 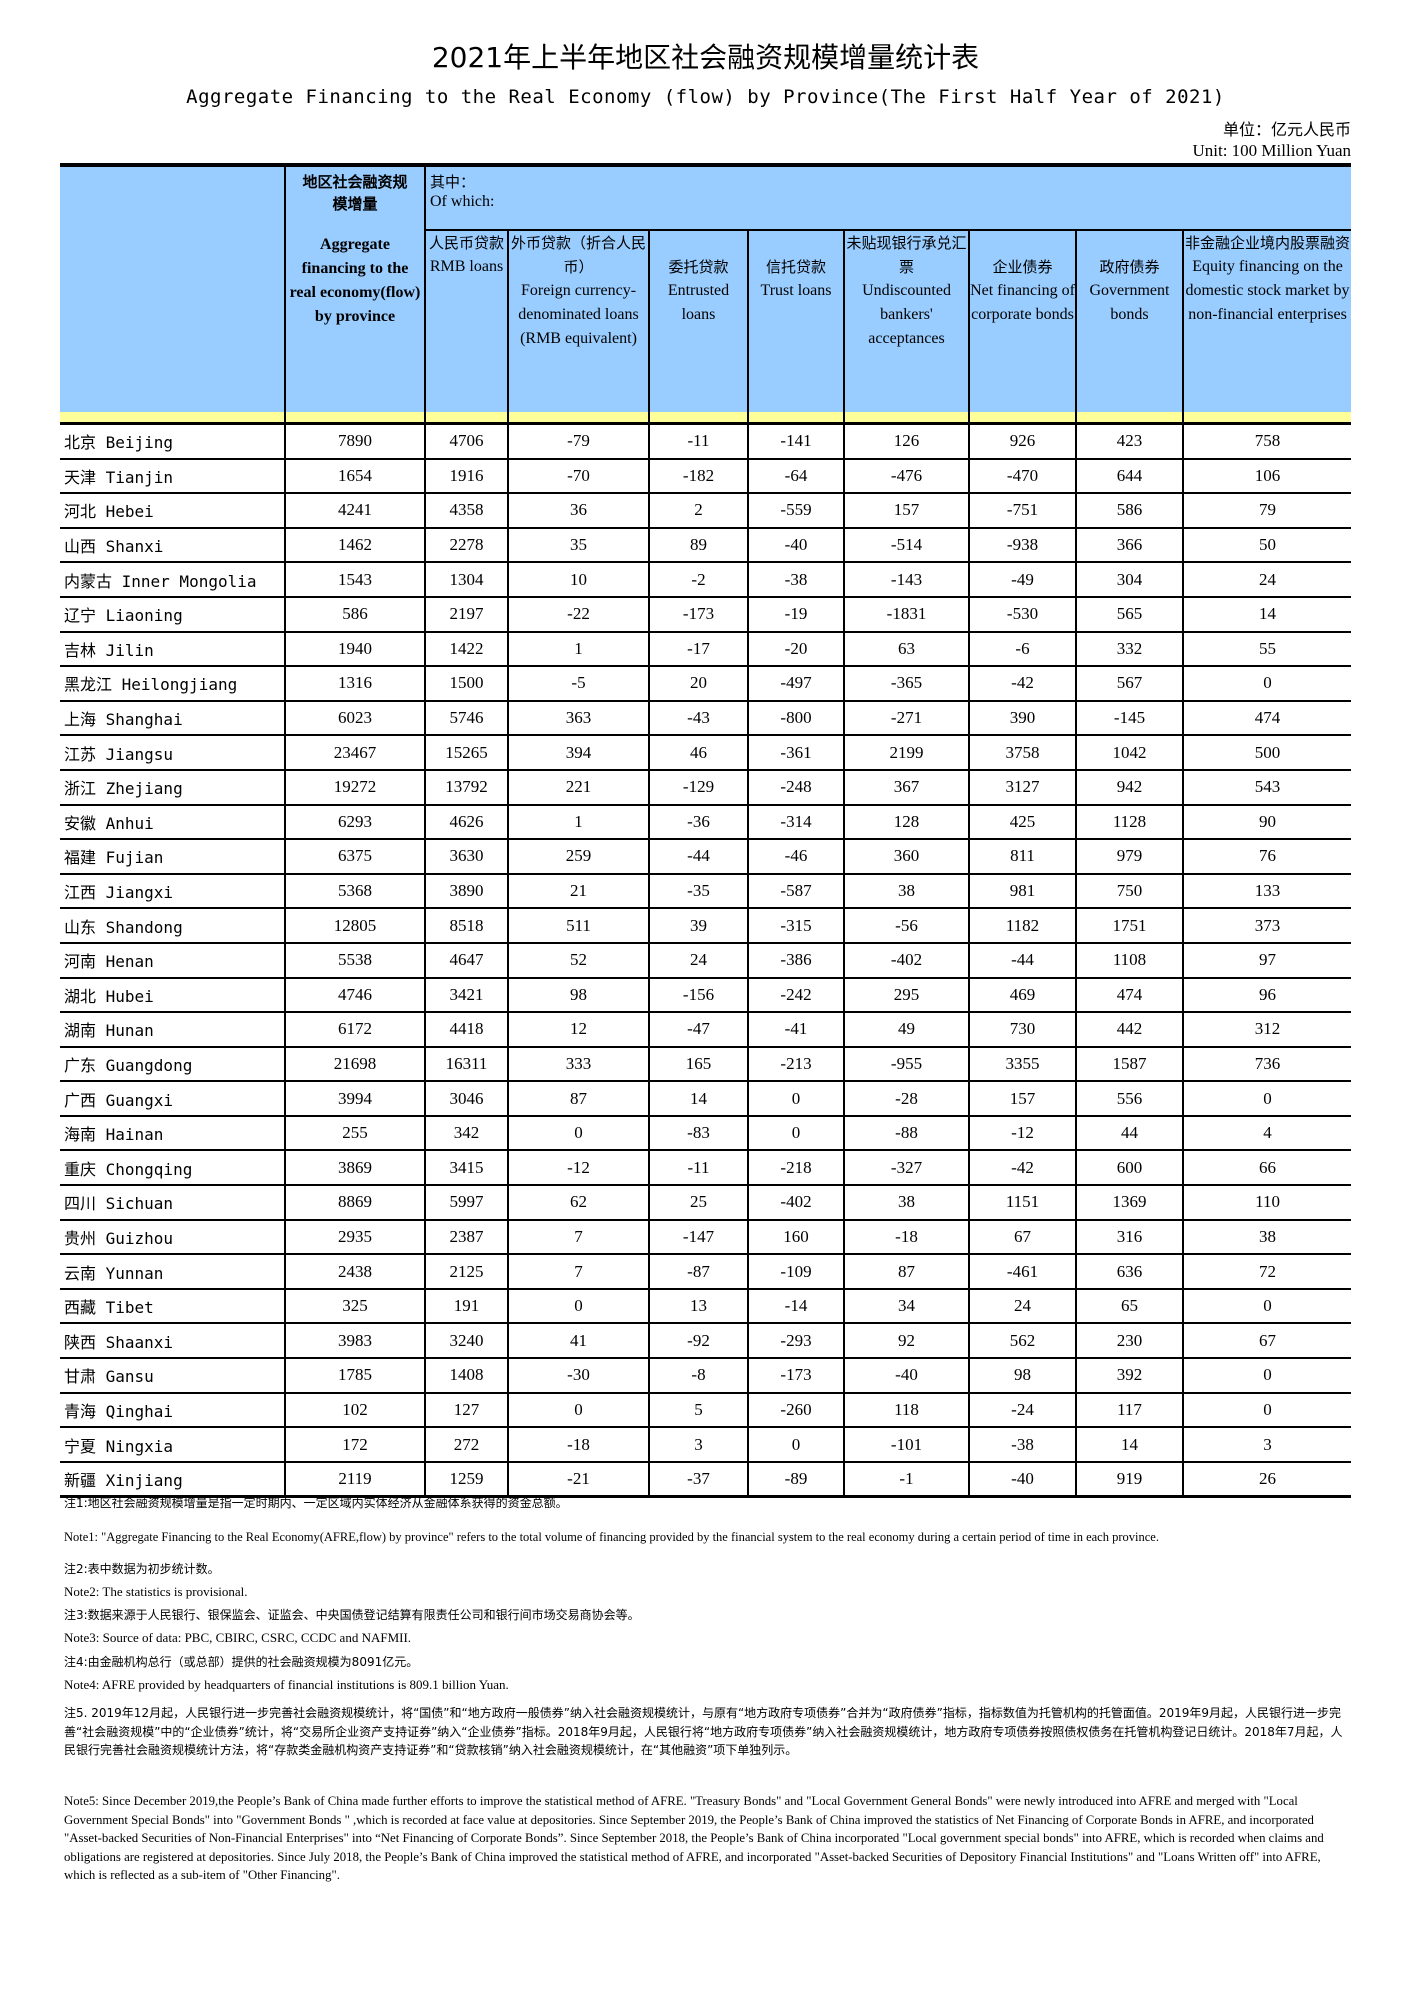 I want to click on table-cell: -28, so click(x=907, y=1099).